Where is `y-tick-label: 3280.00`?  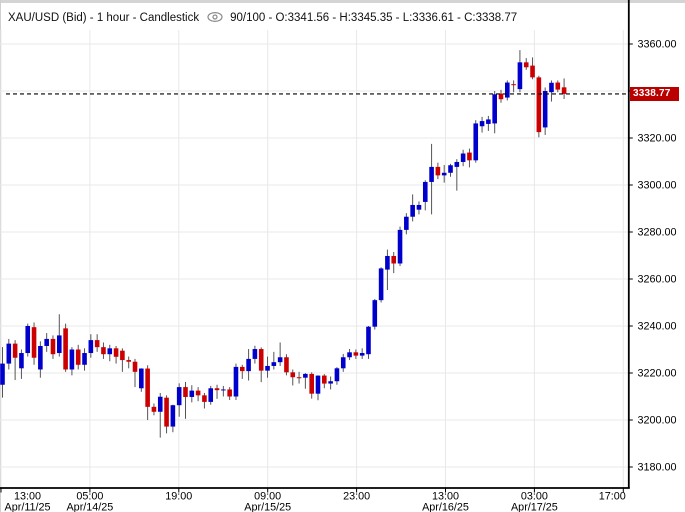
y-tick-label: 3280.00 is located at coordinates (657, 233).